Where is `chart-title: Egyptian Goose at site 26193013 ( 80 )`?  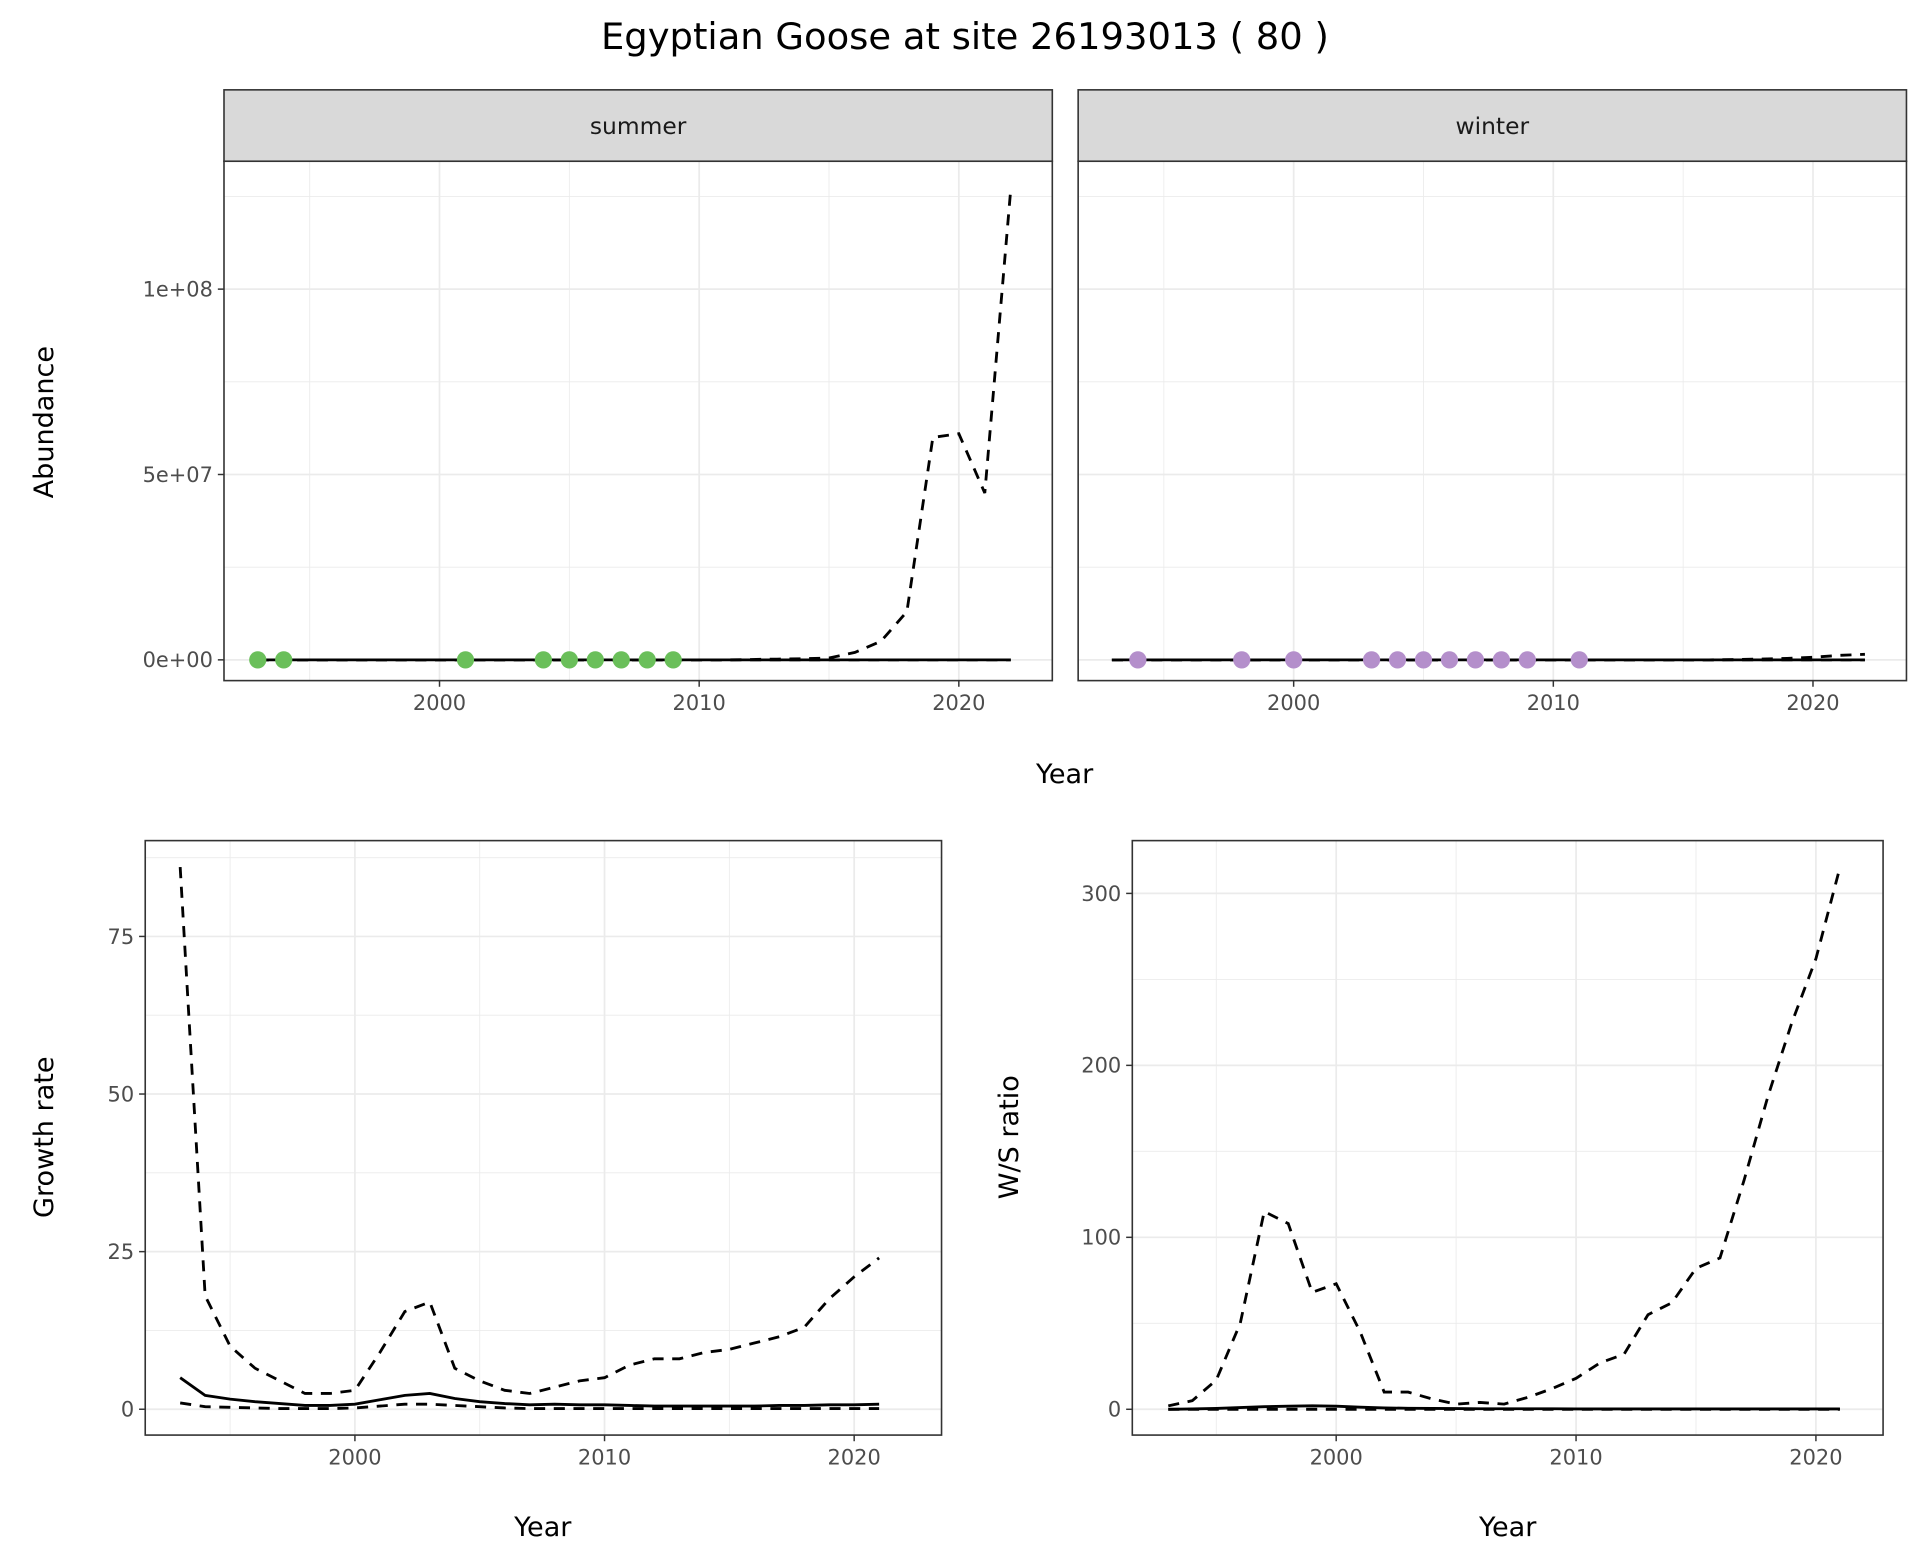
chart-title: Egyptian Goose at site 26193013 ( 80 ) is located at coordinates (965, 36).